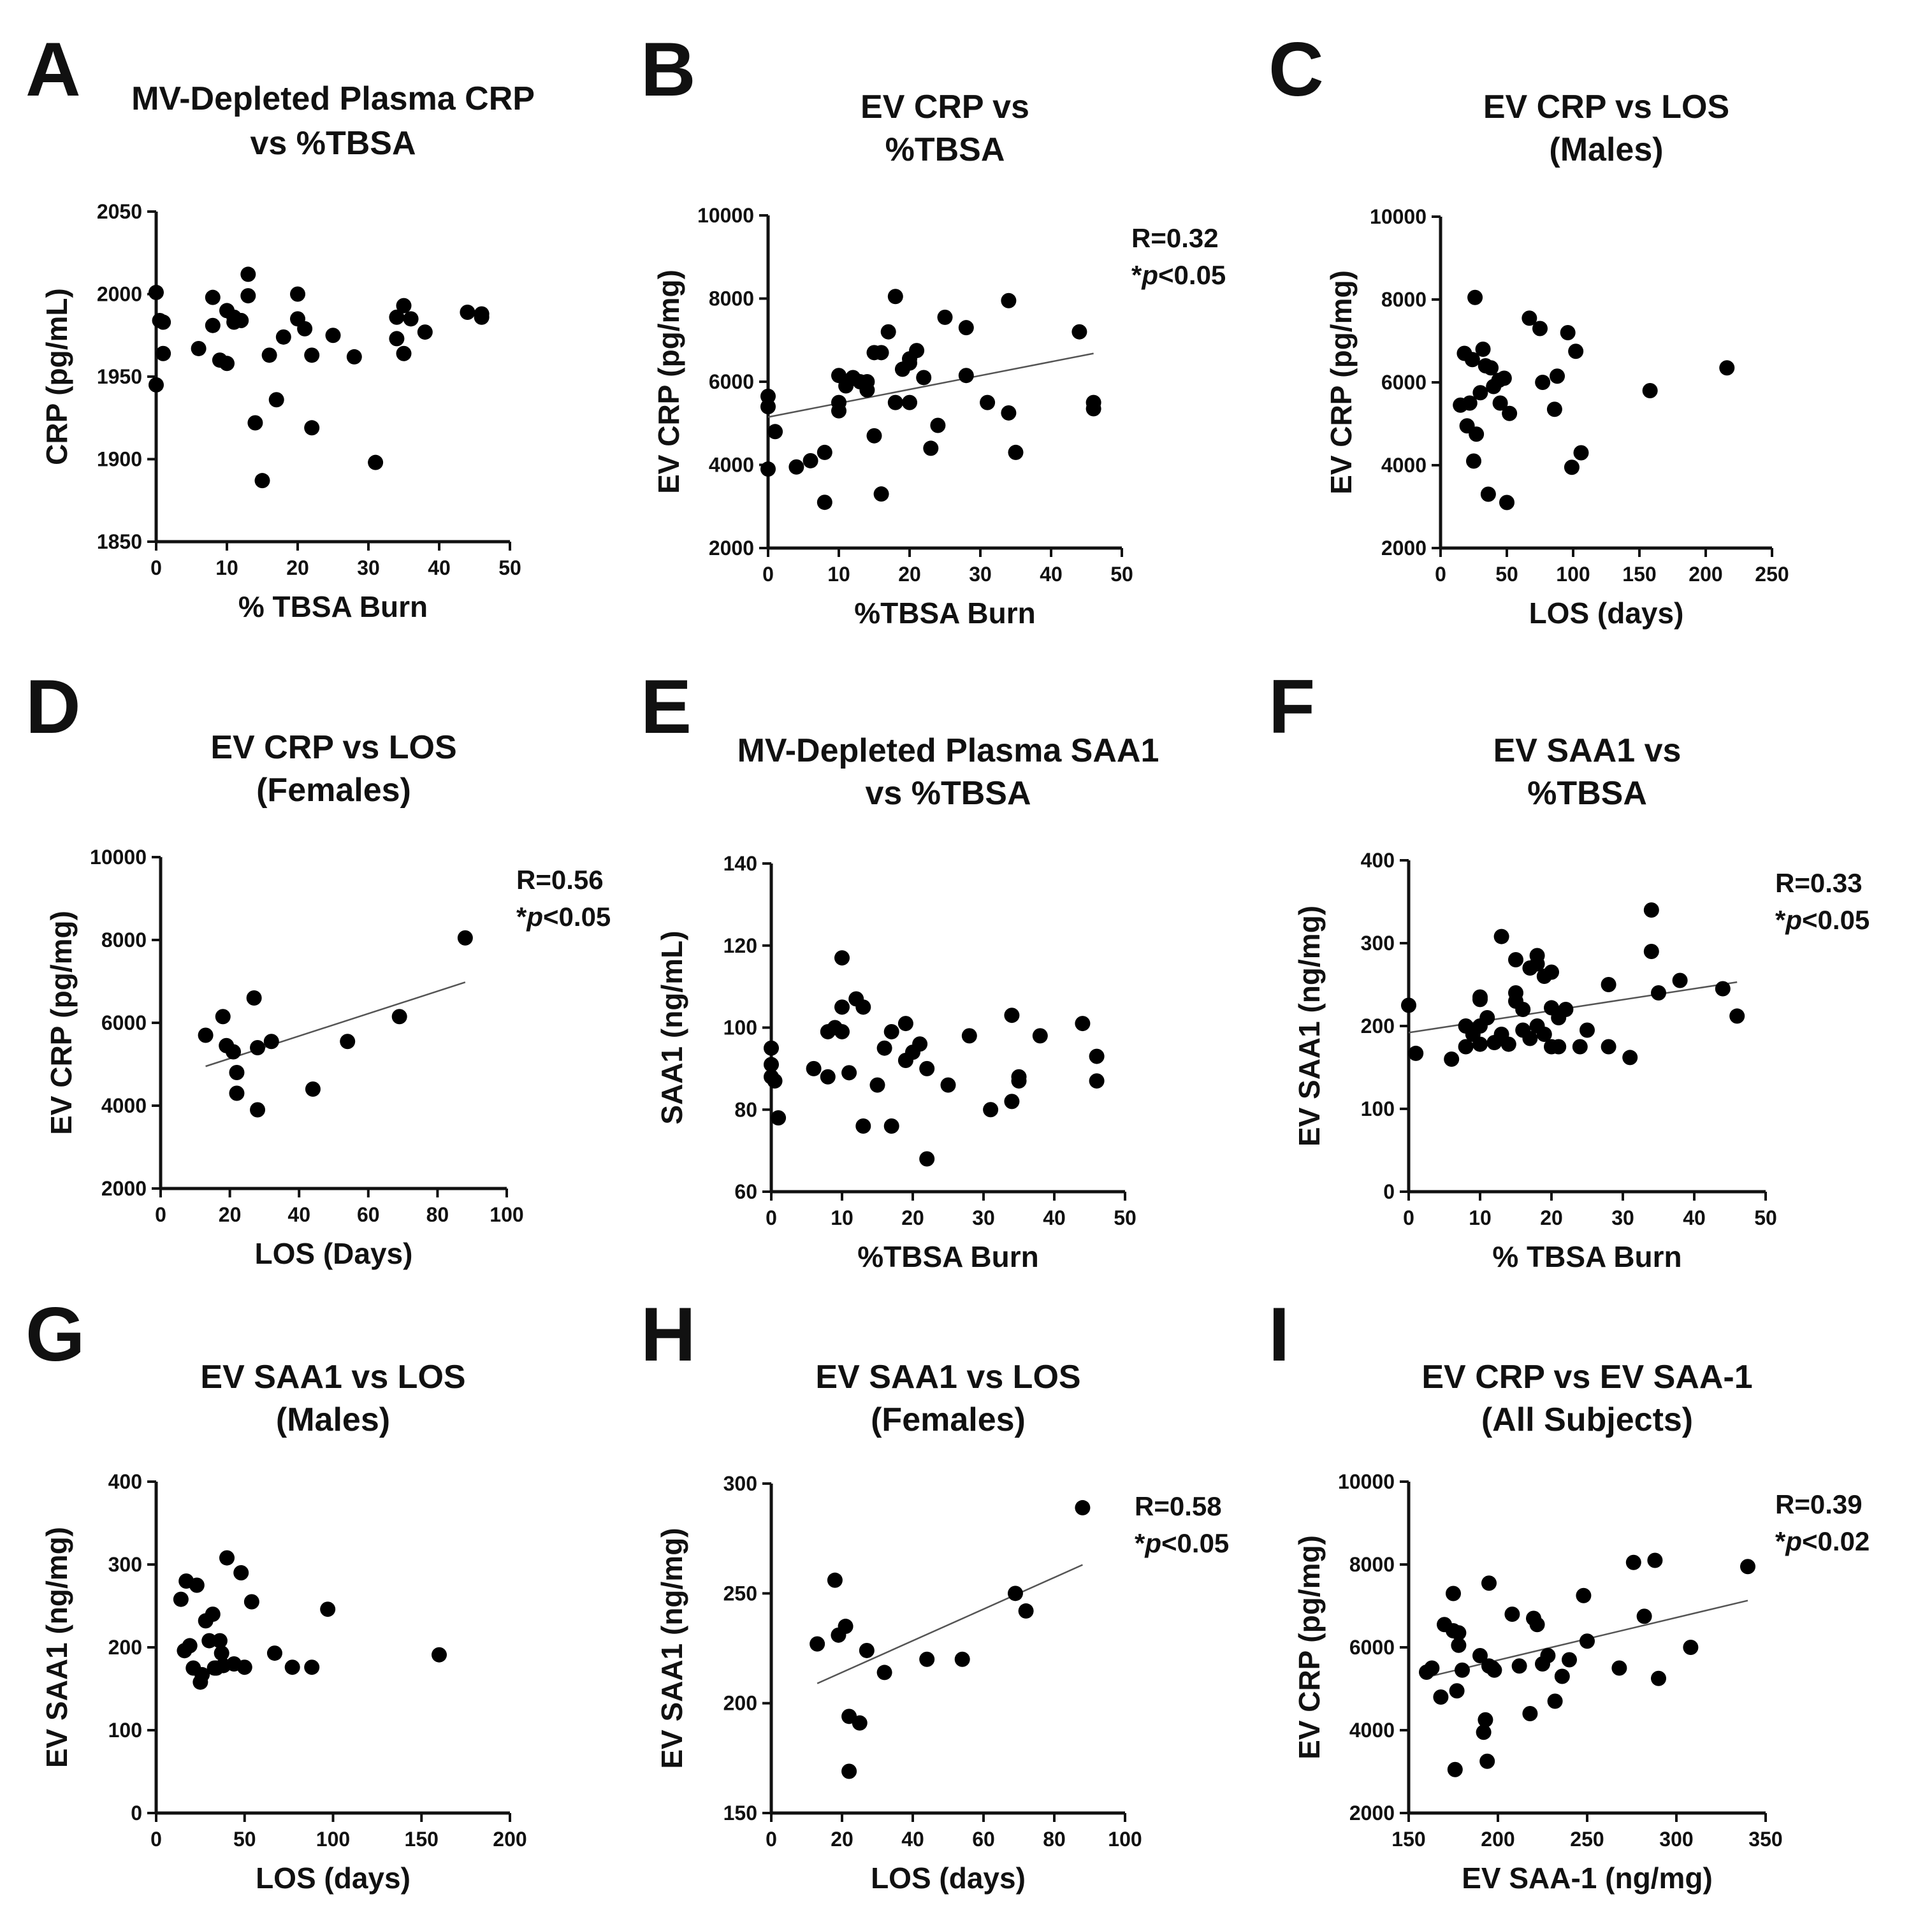 This screenshot has height=1915, width=1932. Describe the element at coordinates (120, 459) in the screenshot. I see `y-tick-label: 1900` at that location.